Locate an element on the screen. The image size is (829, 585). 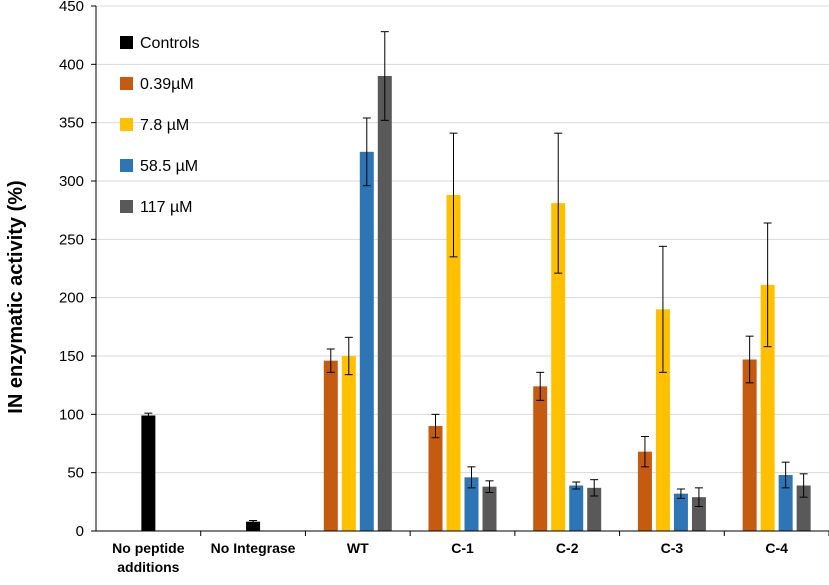
y-tick-label: 400 is located at coordinates (71, 64).